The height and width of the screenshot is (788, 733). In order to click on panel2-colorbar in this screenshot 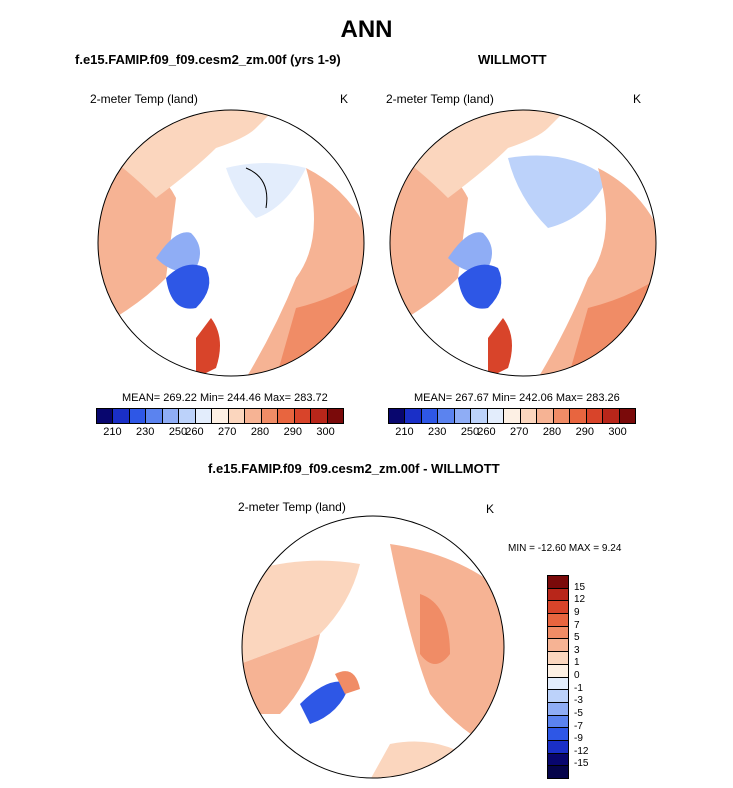, I will do `click(512, 416)`.